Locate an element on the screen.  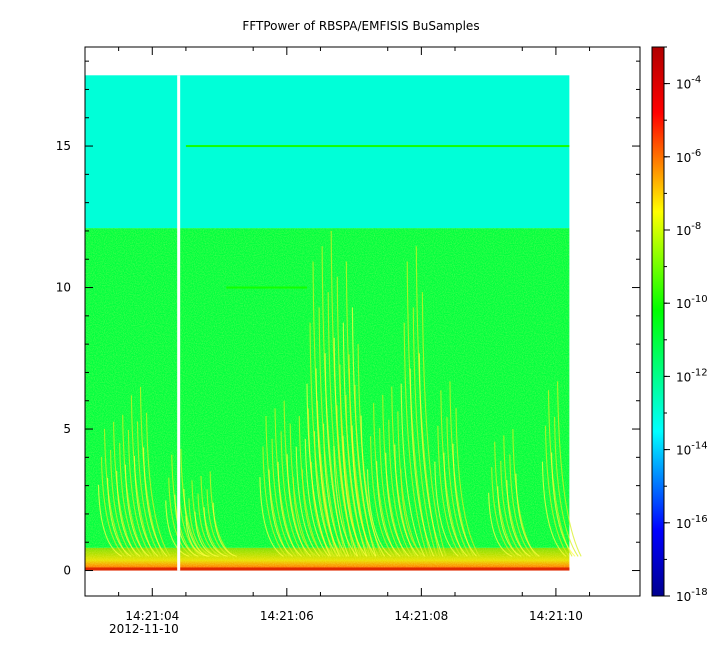
colorbar-tick-label: 10⁻⁸ is located at coordinates (688, 229).